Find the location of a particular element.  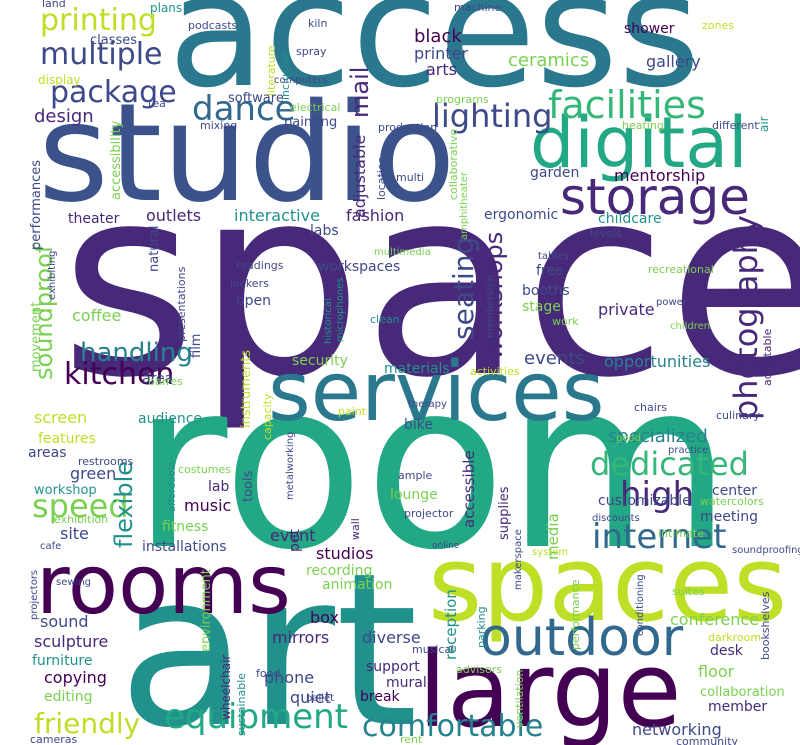

word-networking: networking is located at coordinates (677, 729).